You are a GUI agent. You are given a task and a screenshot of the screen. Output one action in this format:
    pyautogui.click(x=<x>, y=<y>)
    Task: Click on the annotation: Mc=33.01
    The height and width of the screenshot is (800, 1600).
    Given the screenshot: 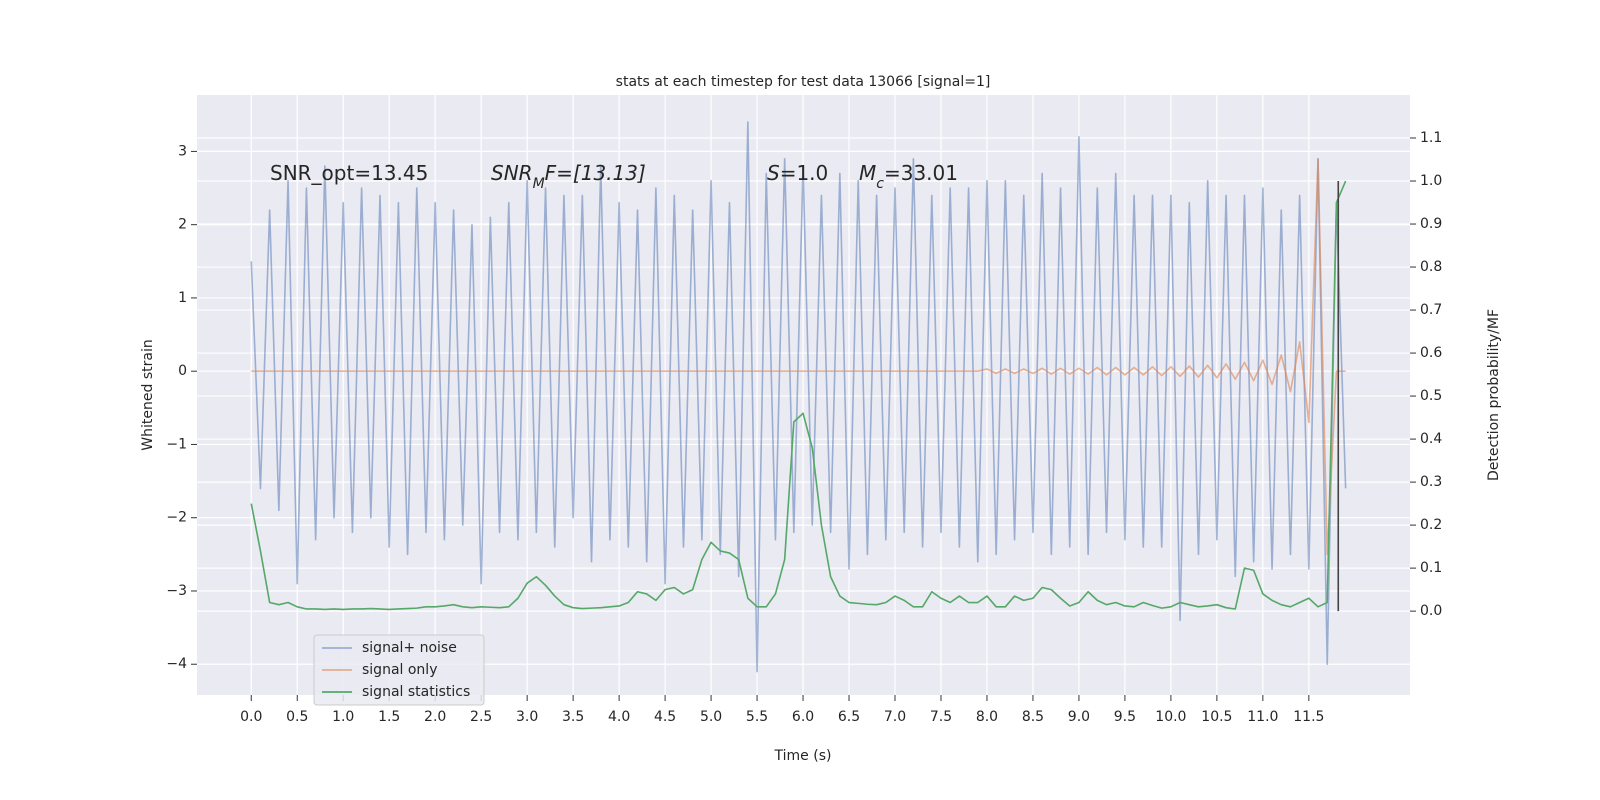 What is the action you would take?
    pyautogui.click(x=908, y=176)
    